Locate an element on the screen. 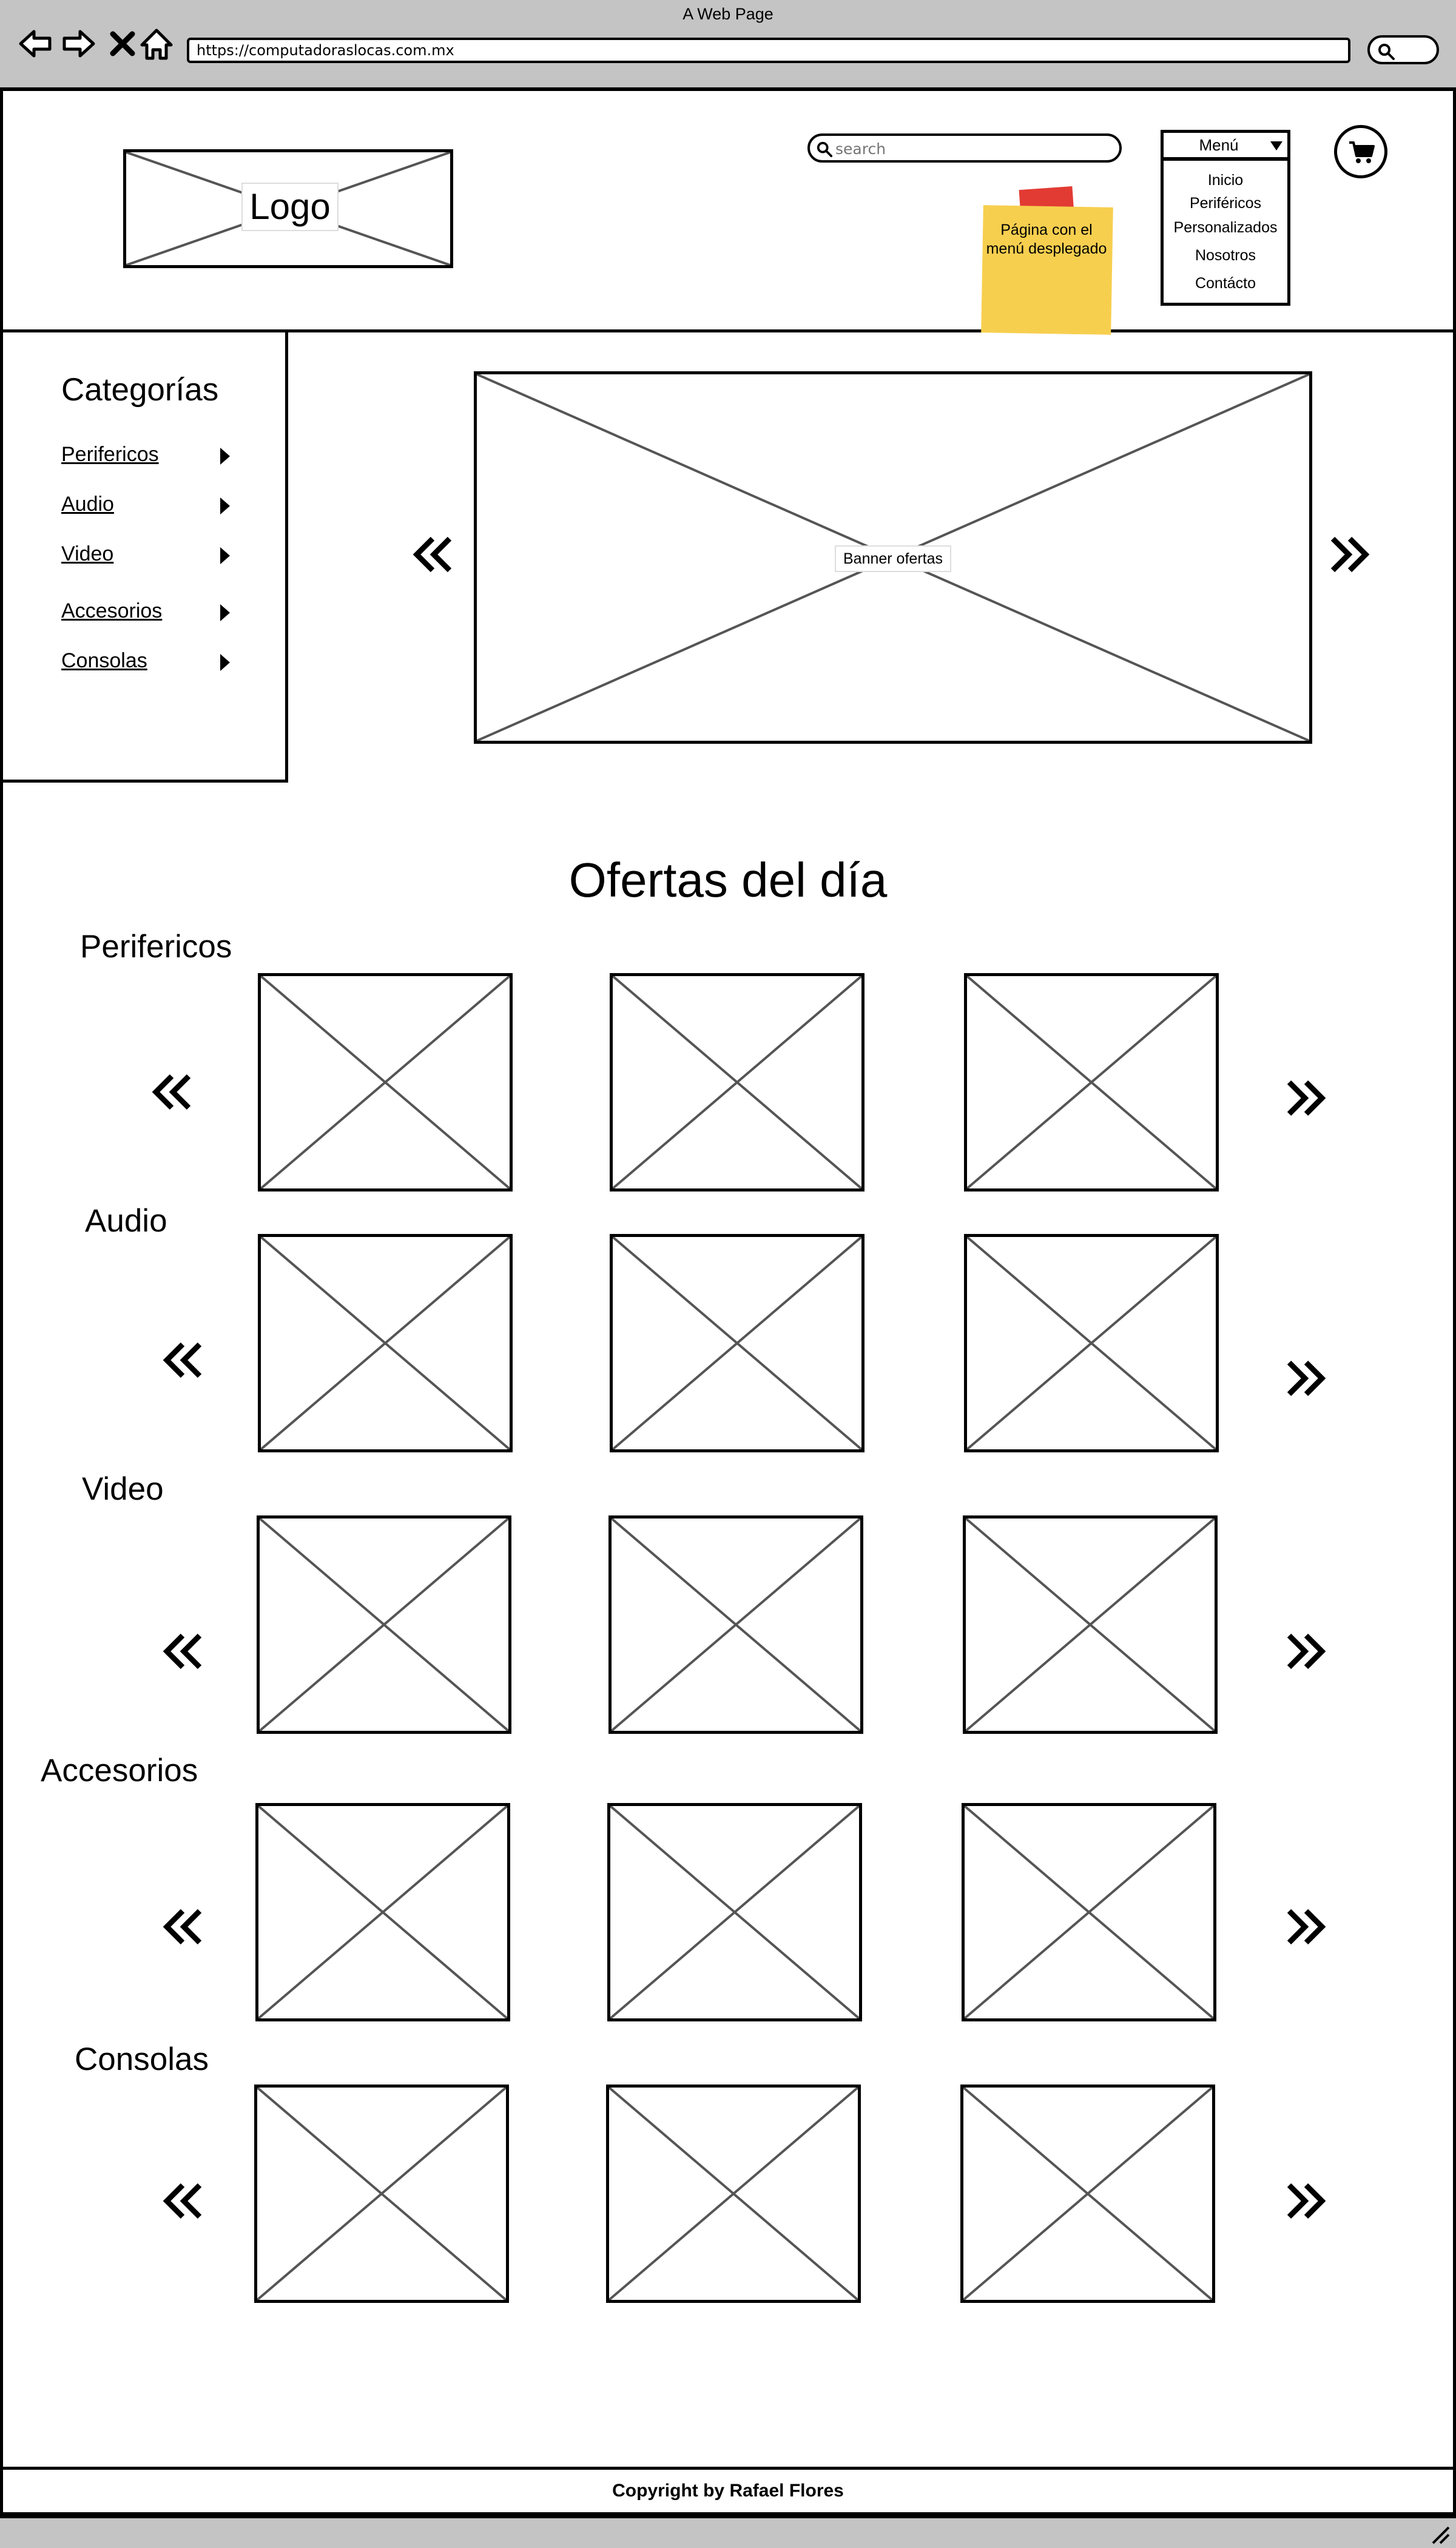  home-button is located at coordinates (156, 43).